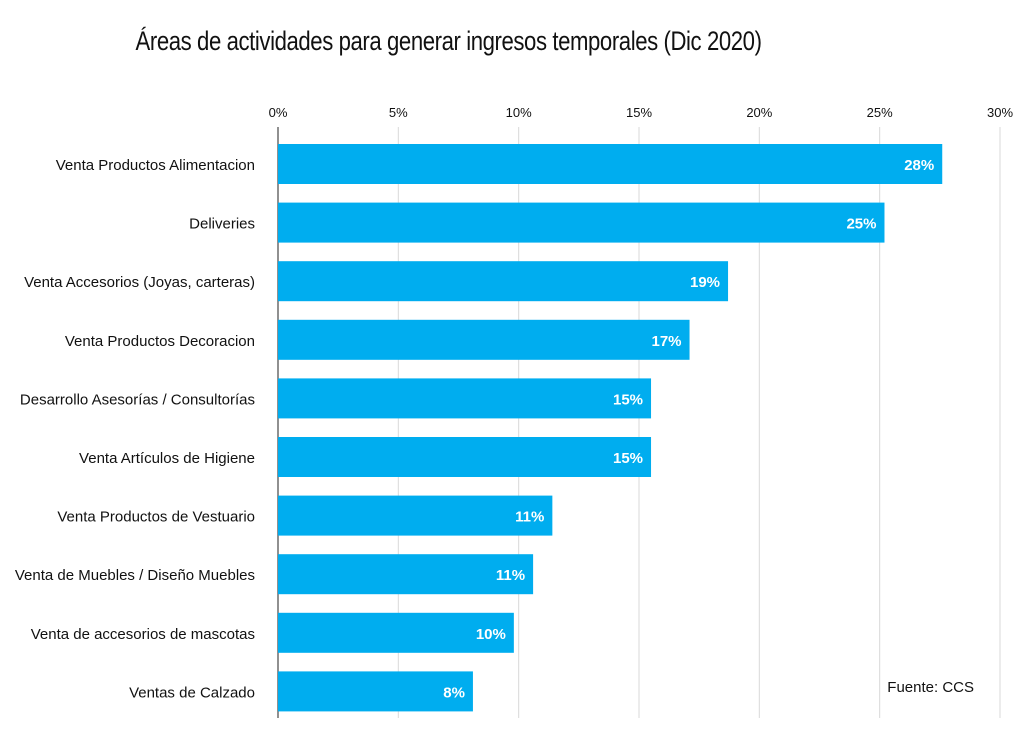  What do you see at coordinates (167, 458) in the screenshot?
I see `category-label: Venta Artículos de Higiene` at bounding box center [167, 458].